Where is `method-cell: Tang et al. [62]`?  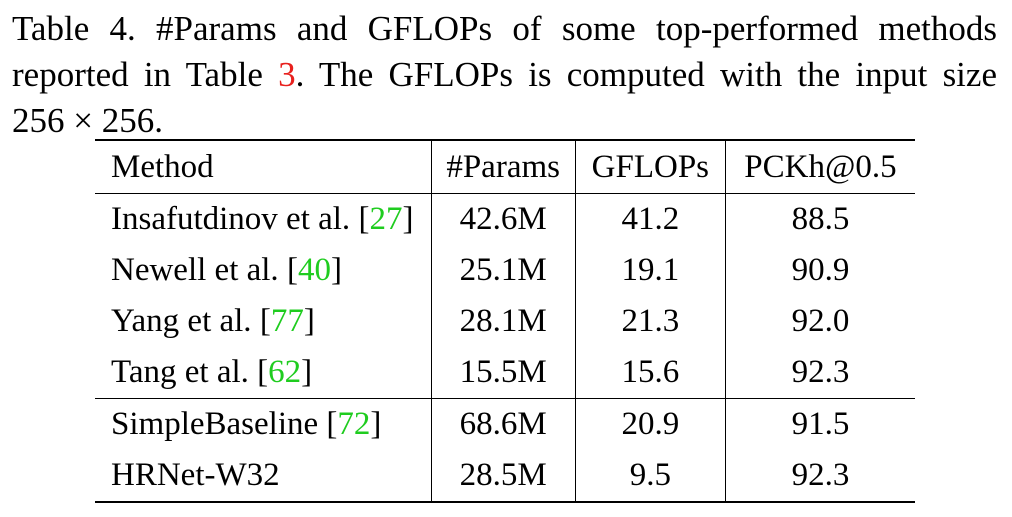 method-cell: Tang et al. [62] is located at coordinates (263, 373).